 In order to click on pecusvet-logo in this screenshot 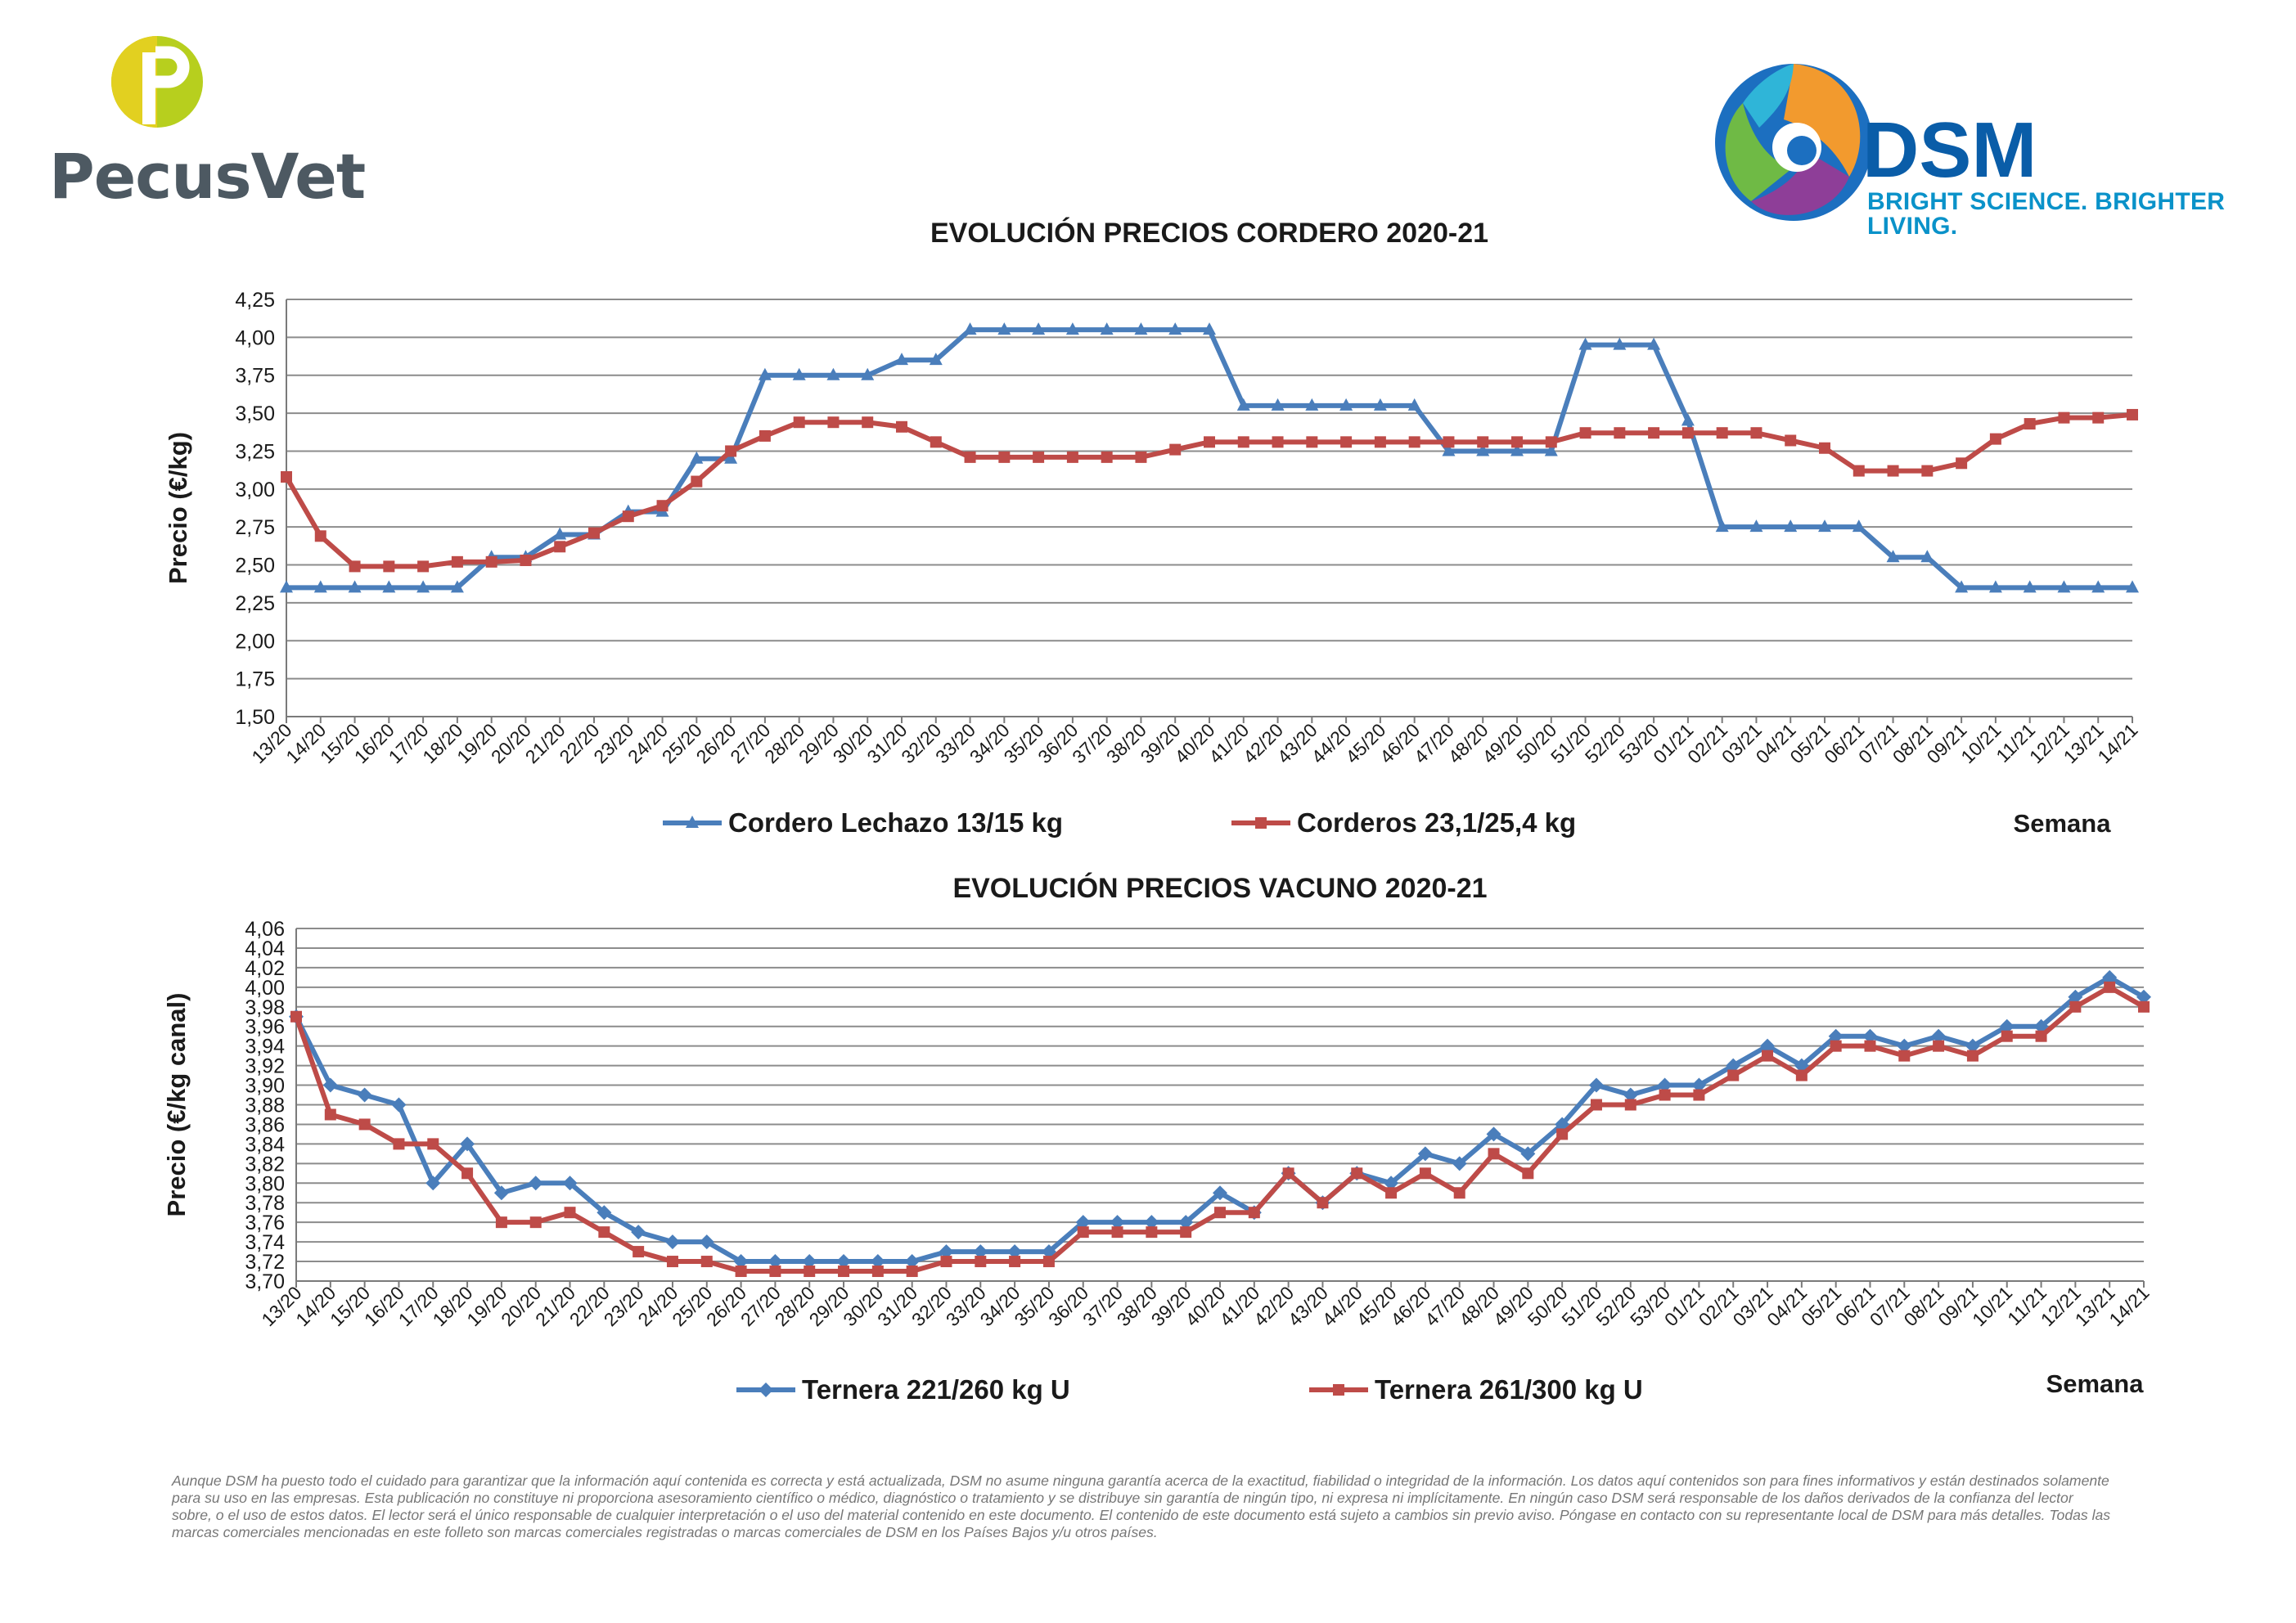, I will do `click(157, 82)`.